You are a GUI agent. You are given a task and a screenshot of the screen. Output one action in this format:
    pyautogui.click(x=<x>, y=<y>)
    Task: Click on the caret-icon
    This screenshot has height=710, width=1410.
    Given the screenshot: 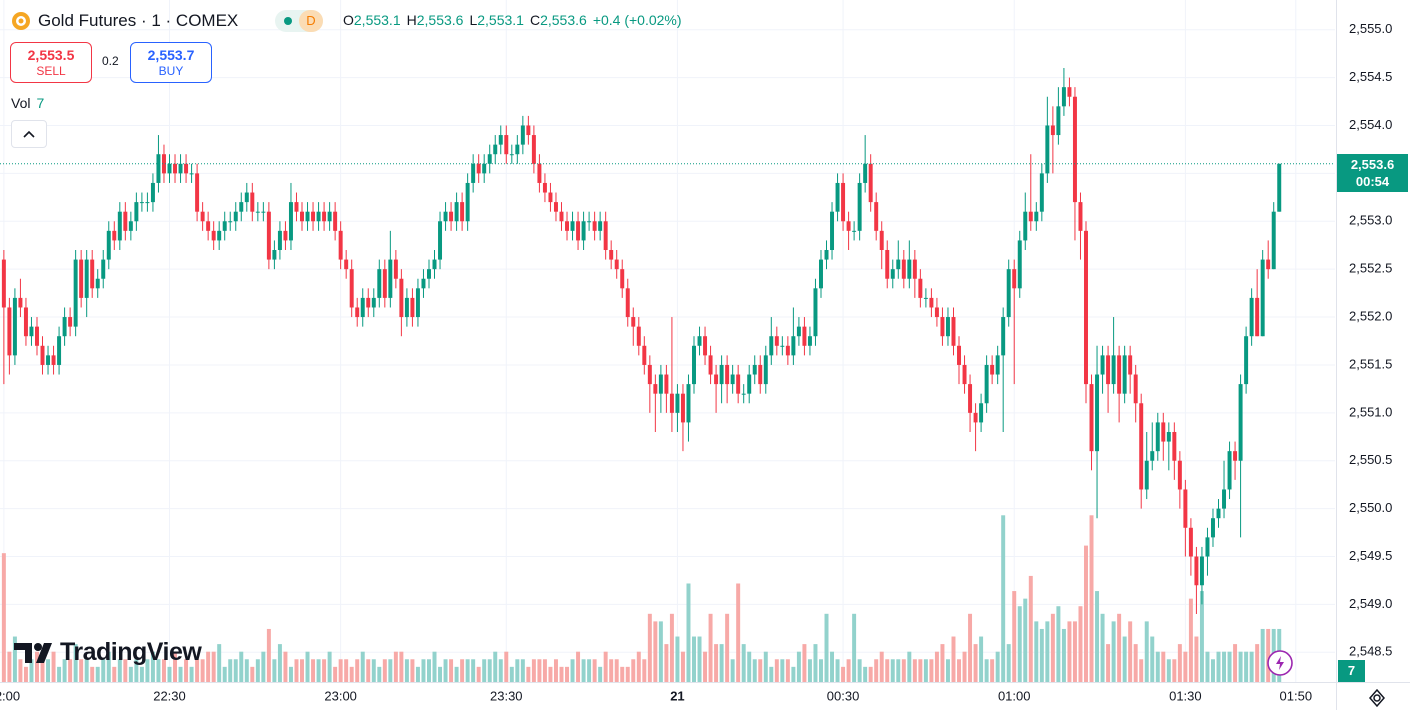 What is the action you would take?
    pyautogui.click(x=29, y=134)
    